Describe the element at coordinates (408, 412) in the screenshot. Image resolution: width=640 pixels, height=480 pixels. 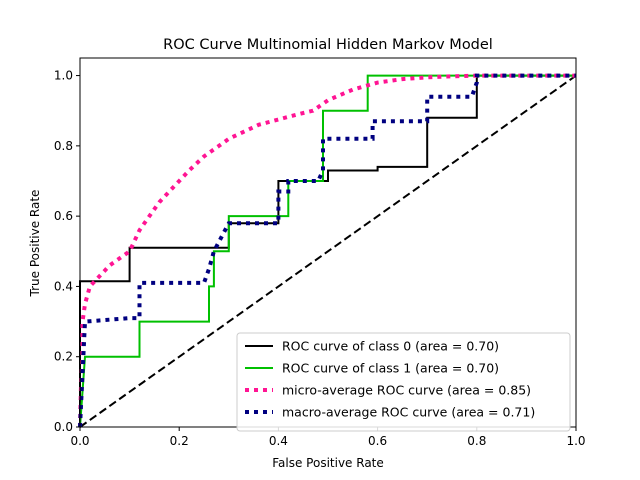
I see `legend-entry-label: macro-average ROC curve (area = 0.71)` at that location.